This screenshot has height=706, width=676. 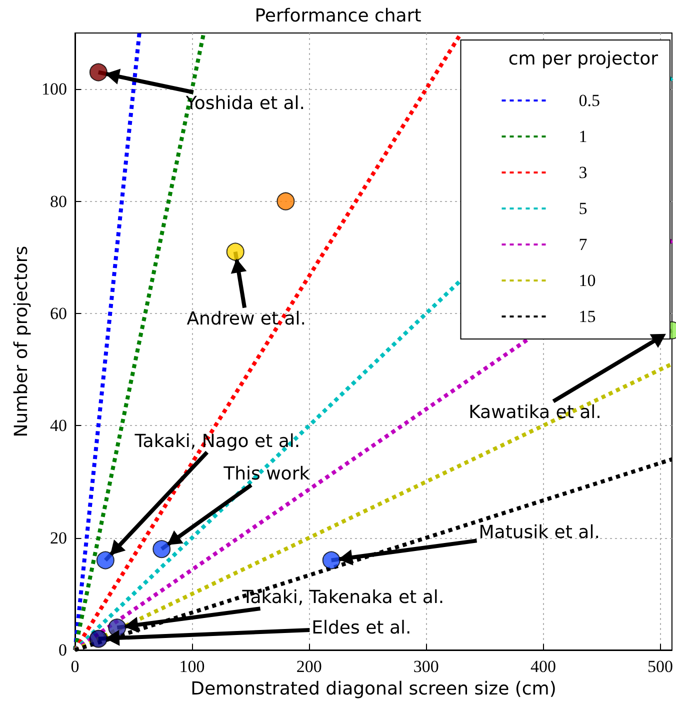 I want to click on legend-label: 1, so click(x=583, y=136).